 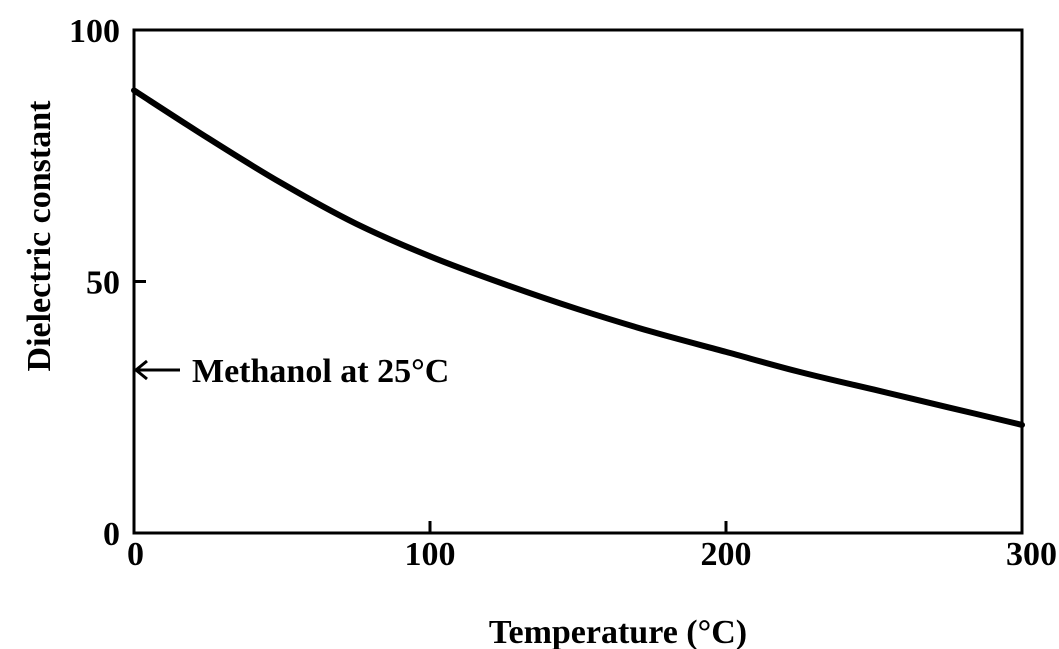 What do you see at coordinates (39, 236) in the screenshot?
I see `y-axis-label: Dielectric constant` at bounding box center [39, 236].